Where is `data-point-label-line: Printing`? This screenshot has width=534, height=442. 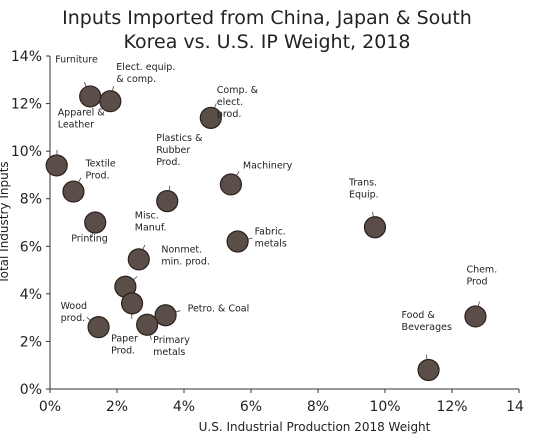
data-point-label-line: Printing is located at coordinates (89, 239).